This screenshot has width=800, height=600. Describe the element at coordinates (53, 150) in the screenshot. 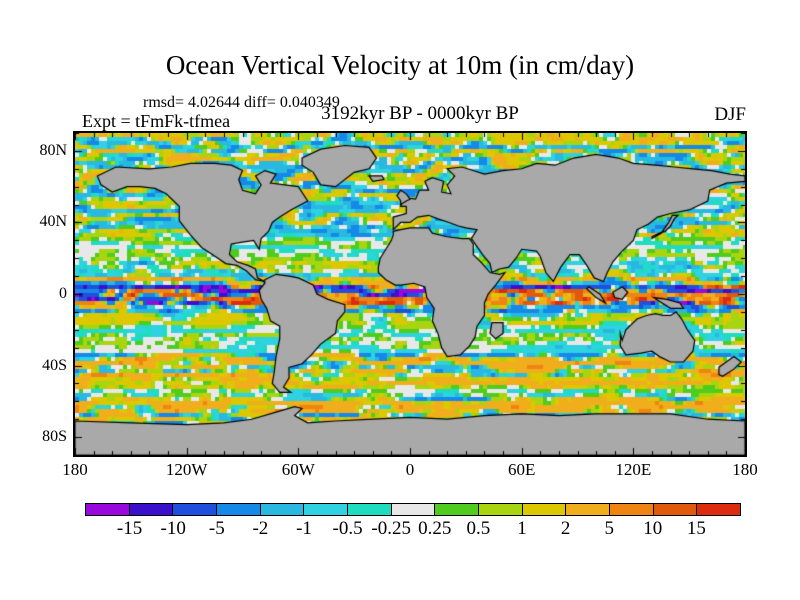

I see `y-tick-label: 80N` at that location.